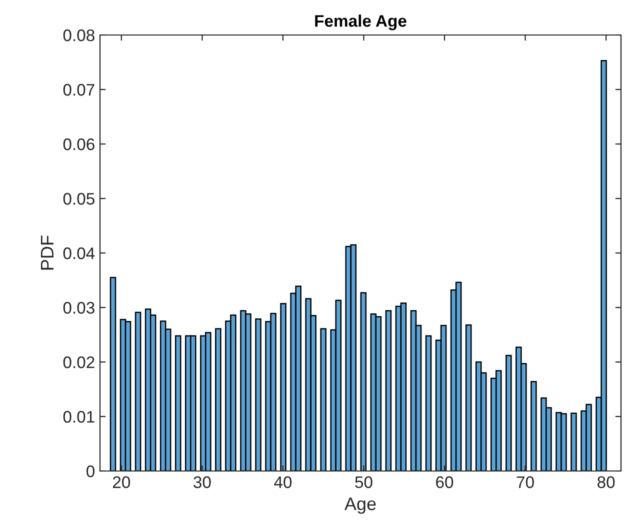  Describe the element at coordinates (283, 482) in the screenshot. I see `x-tick-label: 40` at that location.